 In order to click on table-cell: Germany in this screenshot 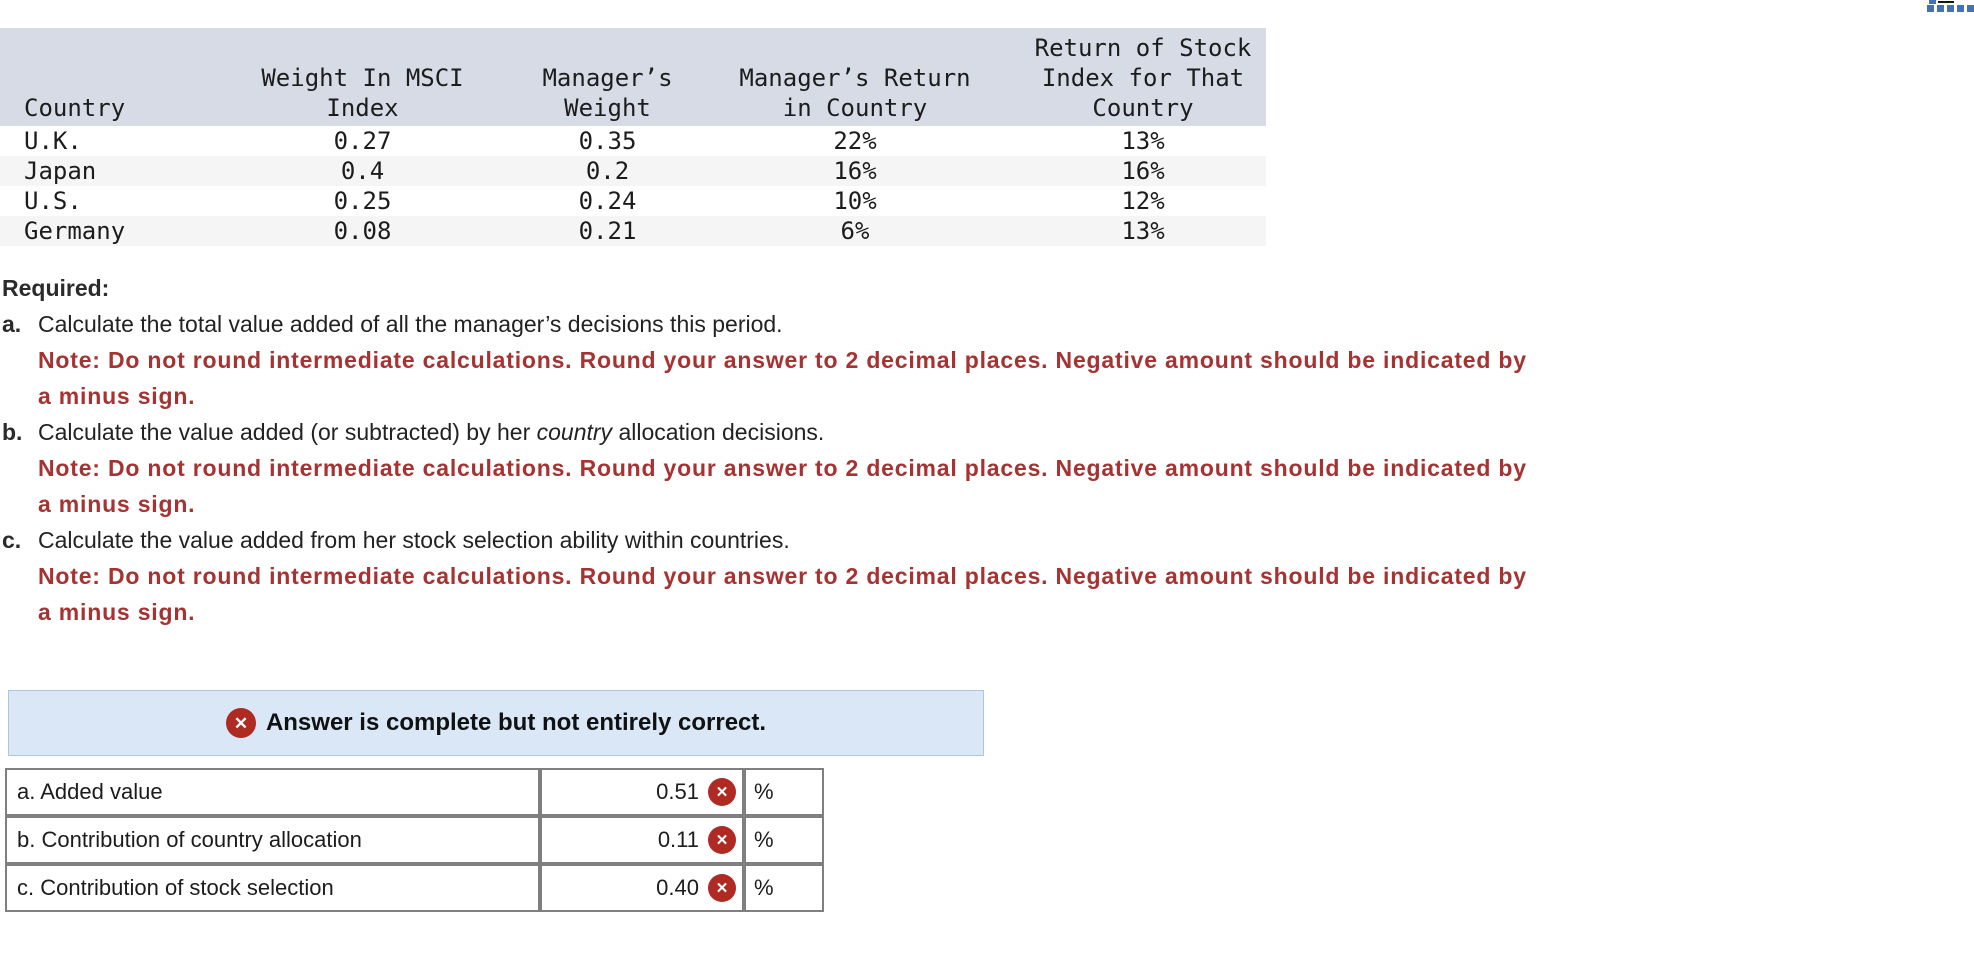, I will do `click(75, 231)`.